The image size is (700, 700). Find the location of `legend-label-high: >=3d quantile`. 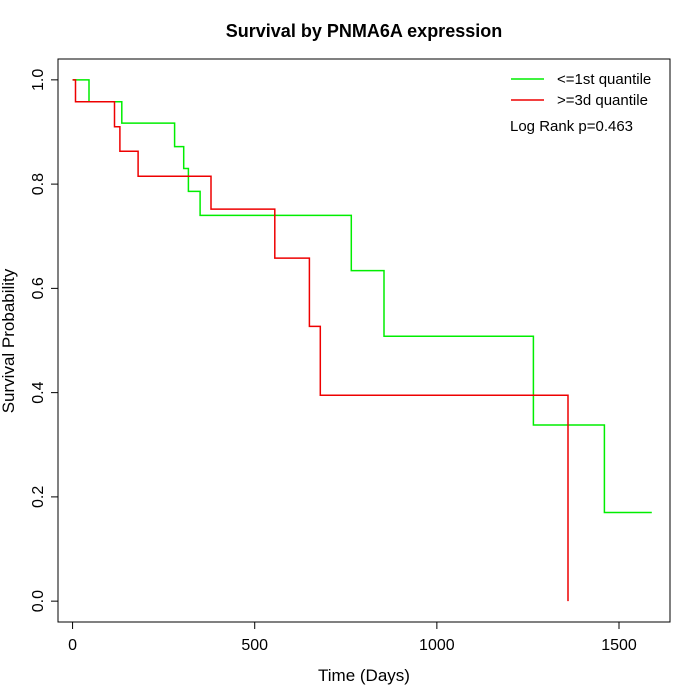

legend-label-high: >=3d quantile is located at coordinates (602, 100).